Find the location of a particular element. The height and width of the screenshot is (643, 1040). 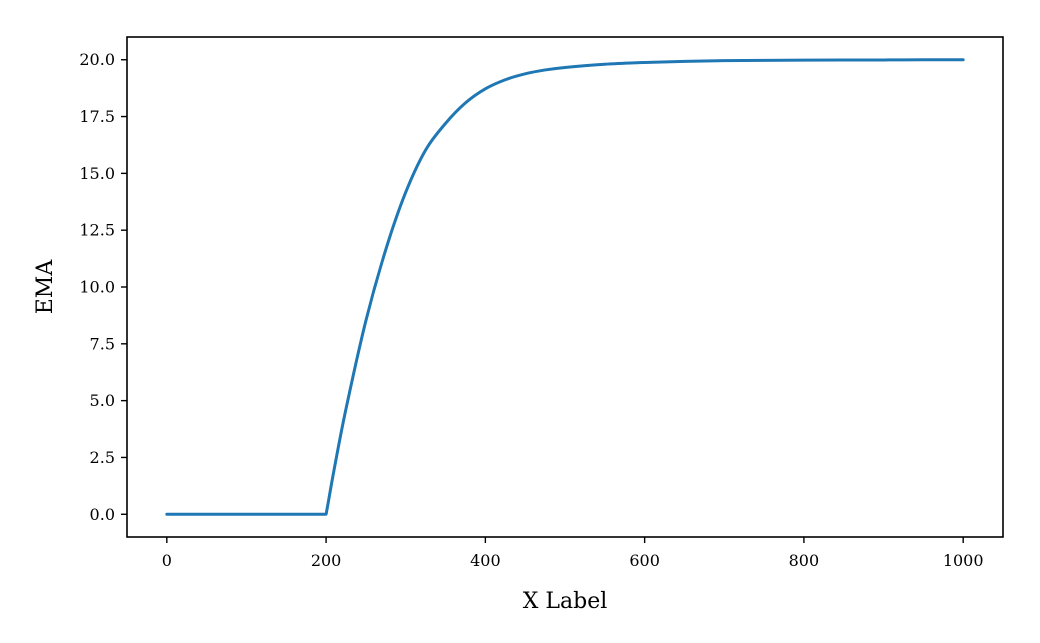

y-tick-label: 10.0 is located at coordinates (97, 287).